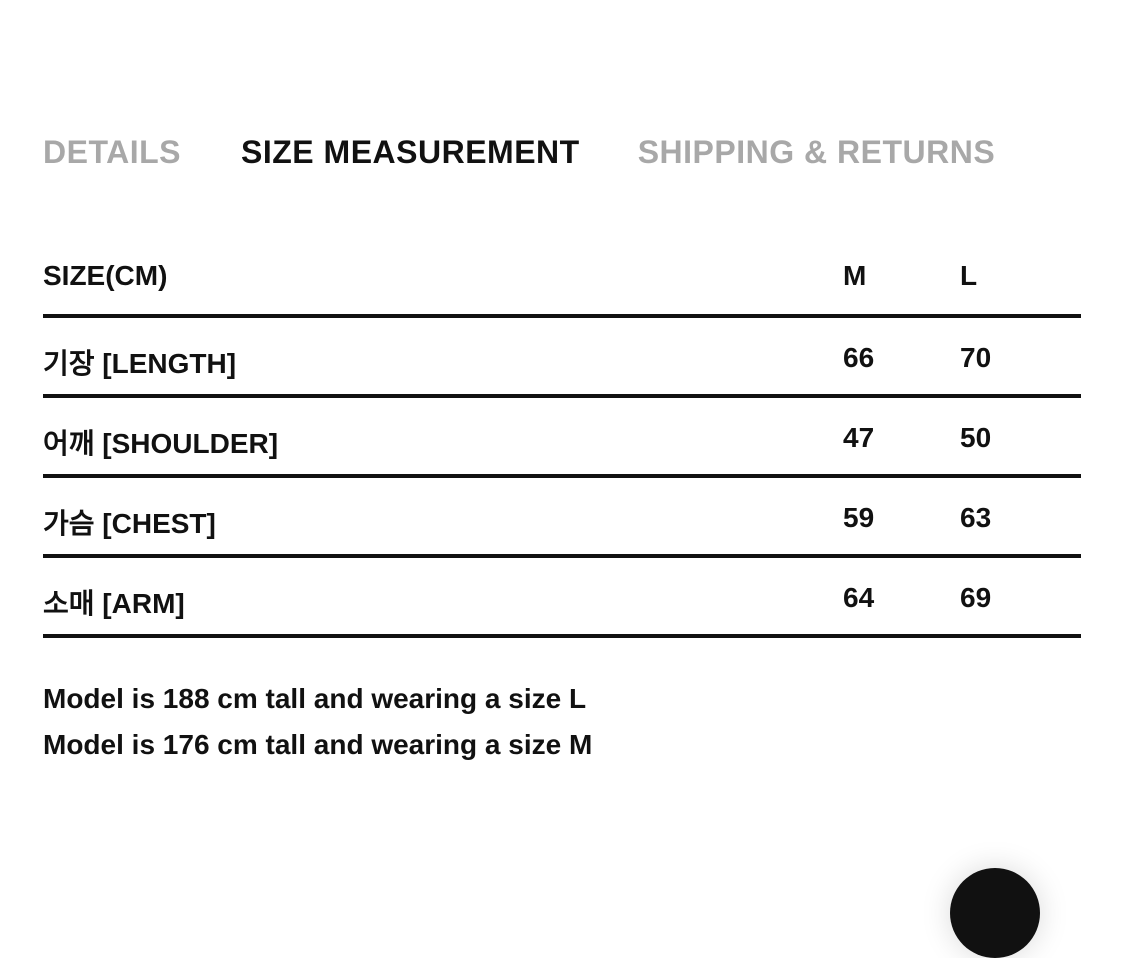  What do you see at coordinates (562, 286) in the screenshot?
I see `table-header-row: SIZE(CM) M L` at bounding box center [562, 286].